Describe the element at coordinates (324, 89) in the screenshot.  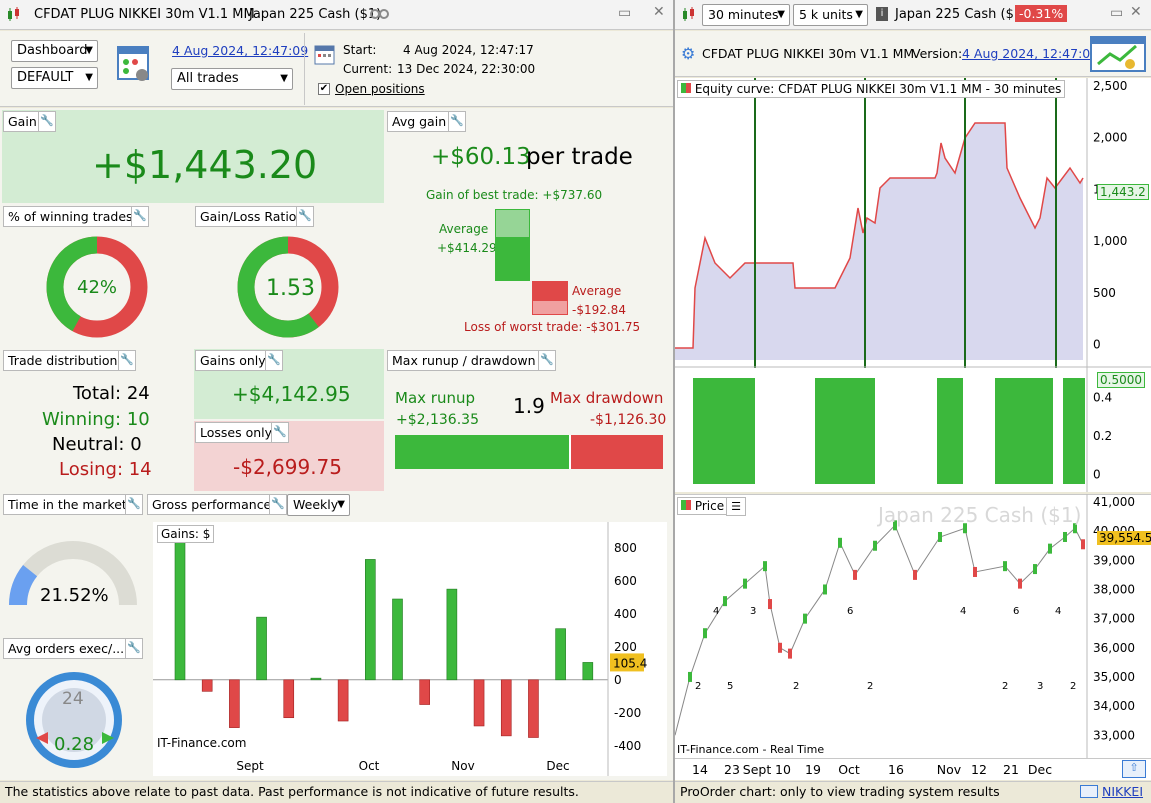
I see `open-positions-checkbox: ✔` at that location.